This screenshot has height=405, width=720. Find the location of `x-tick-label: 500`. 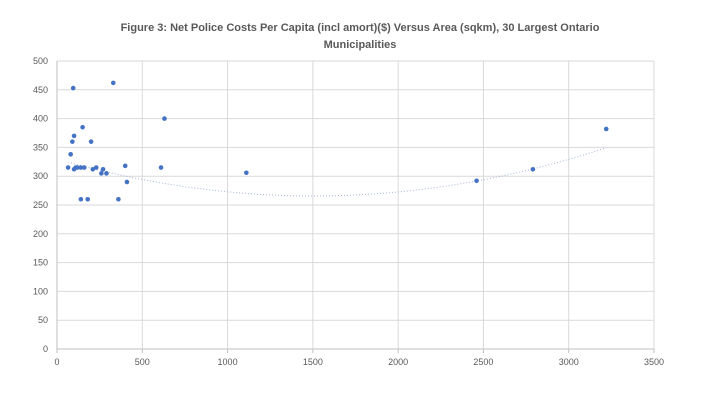

x-tick-label: 500 is located at coordinates (142, 362).